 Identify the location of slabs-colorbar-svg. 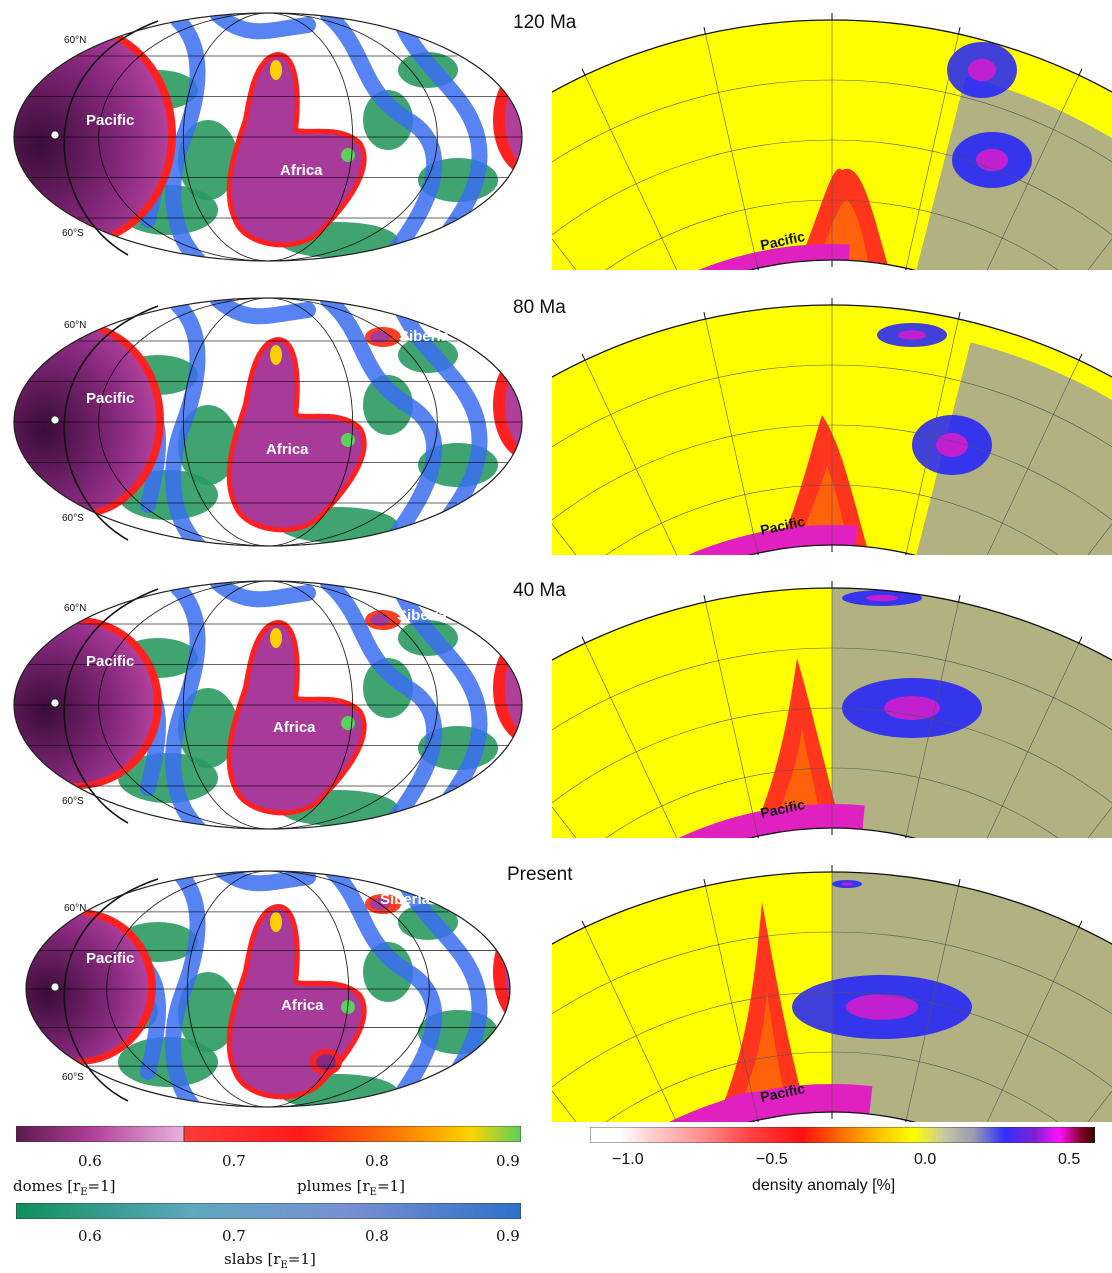
(268, 1211).